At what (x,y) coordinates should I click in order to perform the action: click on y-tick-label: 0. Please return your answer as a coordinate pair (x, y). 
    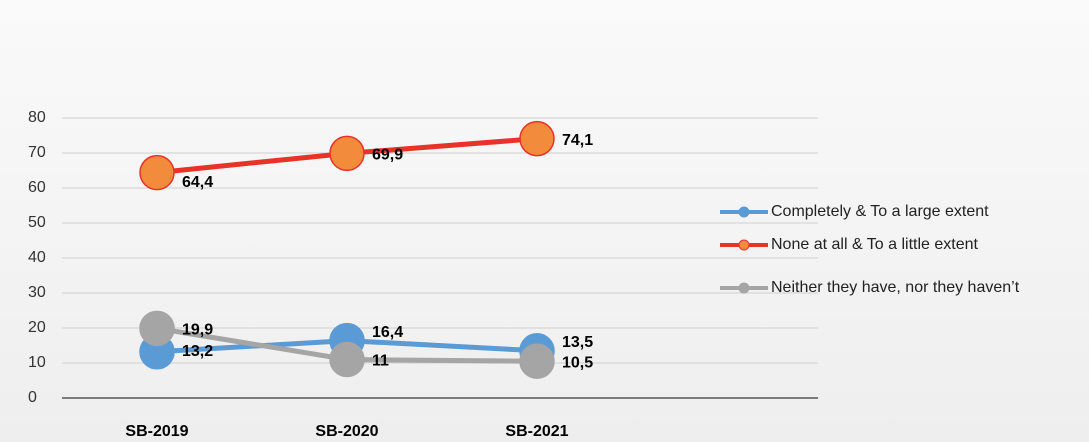
    Looking at the image, I should click on (32, 397).